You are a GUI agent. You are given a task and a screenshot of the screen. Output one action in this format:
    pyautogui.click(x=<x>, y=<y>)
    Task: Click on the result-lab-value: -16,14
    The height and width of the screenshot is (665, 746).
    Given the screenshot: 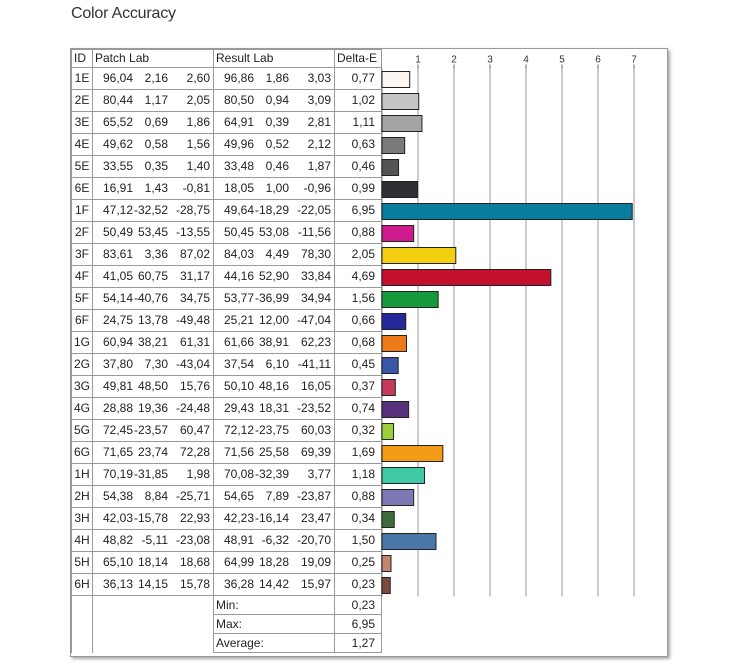 What is the action you would take?
    pyautogui.click(x=271, y=518)
    